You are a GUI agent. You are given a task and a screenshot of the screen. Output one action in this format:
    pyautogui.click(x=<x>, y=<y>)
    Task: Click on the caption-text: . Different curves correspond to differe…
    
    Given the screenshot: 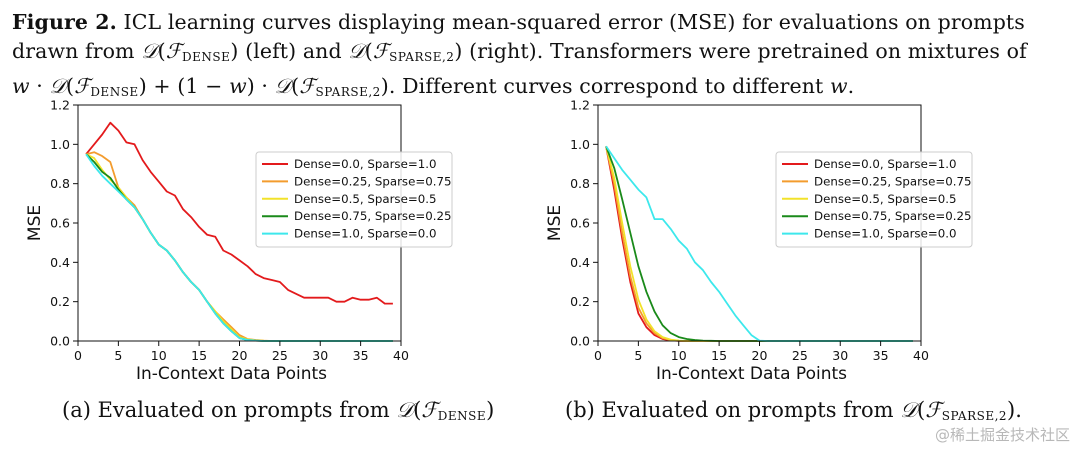 What is the action you would take?
    pyautogui.click(x=609, y=86)
    